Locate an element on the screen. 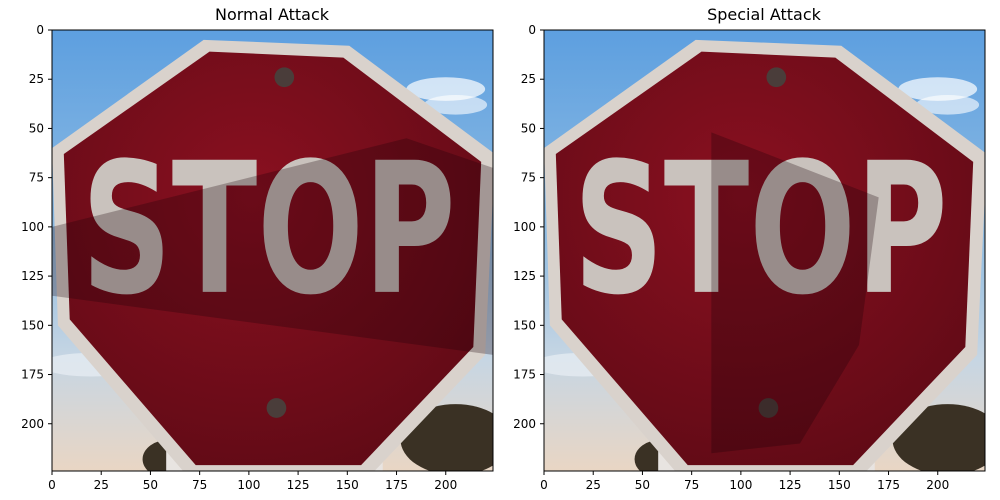  panel-title: Special Attack is located at coordinates (764, 14).